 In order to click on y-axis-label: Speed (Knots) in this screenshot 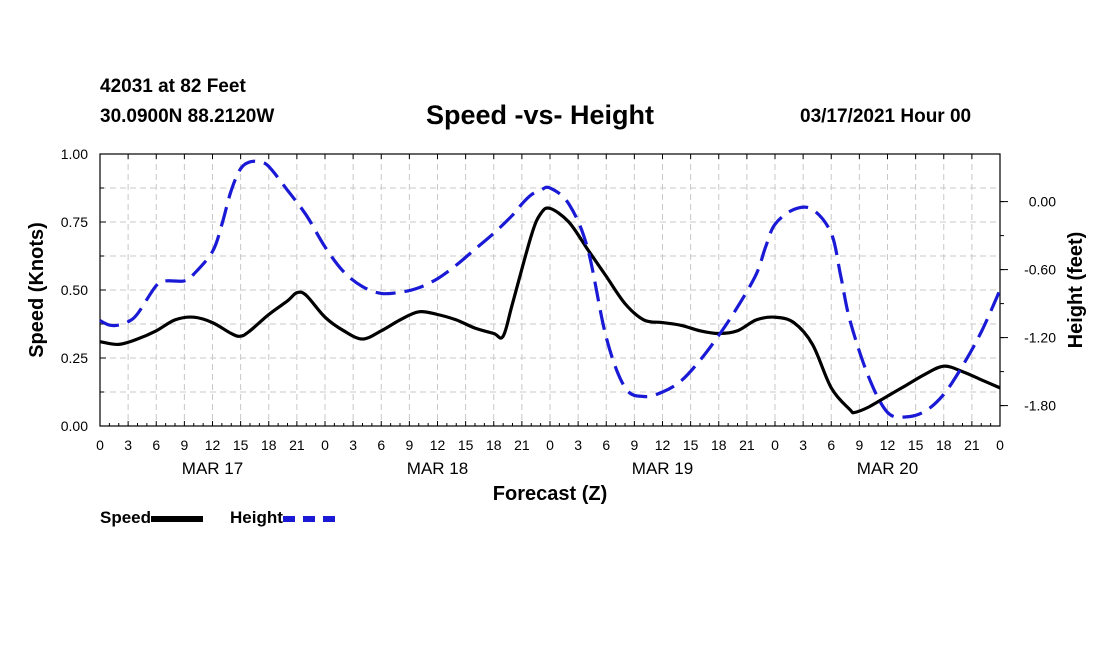, I will do `click(37, 290)`.